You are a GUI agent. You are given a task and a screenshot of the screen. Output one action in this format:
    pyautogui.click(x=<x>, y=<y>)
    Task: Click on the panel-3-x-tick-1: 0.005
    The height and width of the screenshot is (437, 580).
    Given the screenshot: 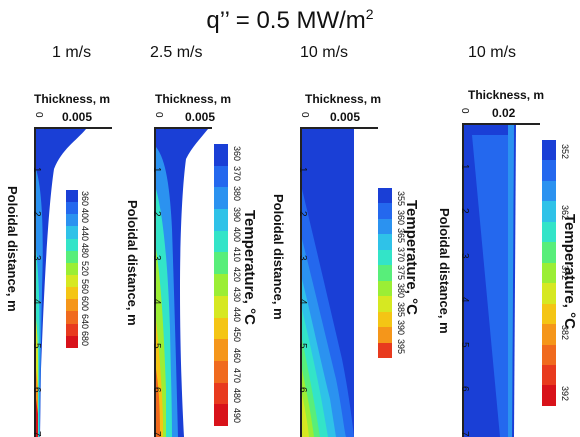 What is the action you would take?
    pyautogui.click(x=345, y=117)
    